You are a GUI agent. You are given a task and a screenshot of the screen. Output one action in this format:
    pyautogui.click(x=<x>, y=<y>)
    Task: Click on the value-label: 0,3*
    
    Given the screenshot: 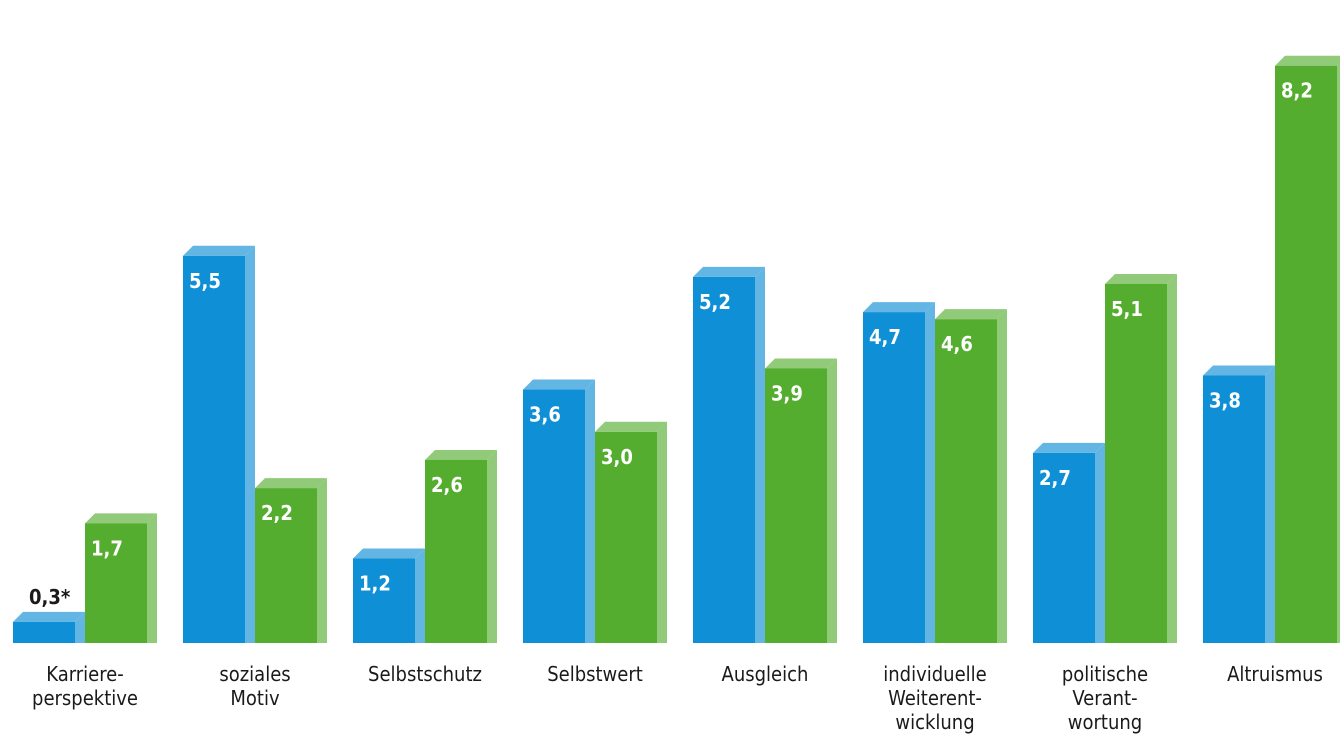 What is the action you would take?
    pyautogui.click(x=50, y=597)
    